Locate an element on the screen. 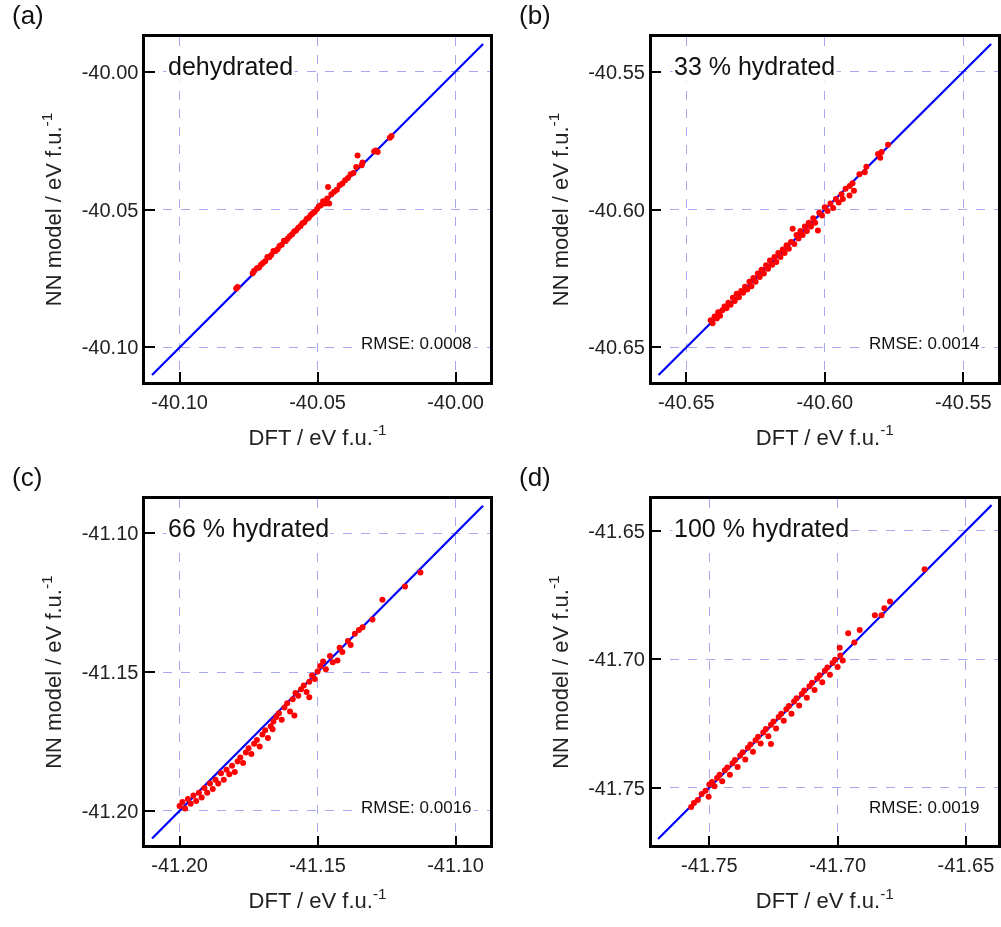 This screenshot has height=927, width=1001. annotation: 100 % hydrated is located at coordinates (762, 528).